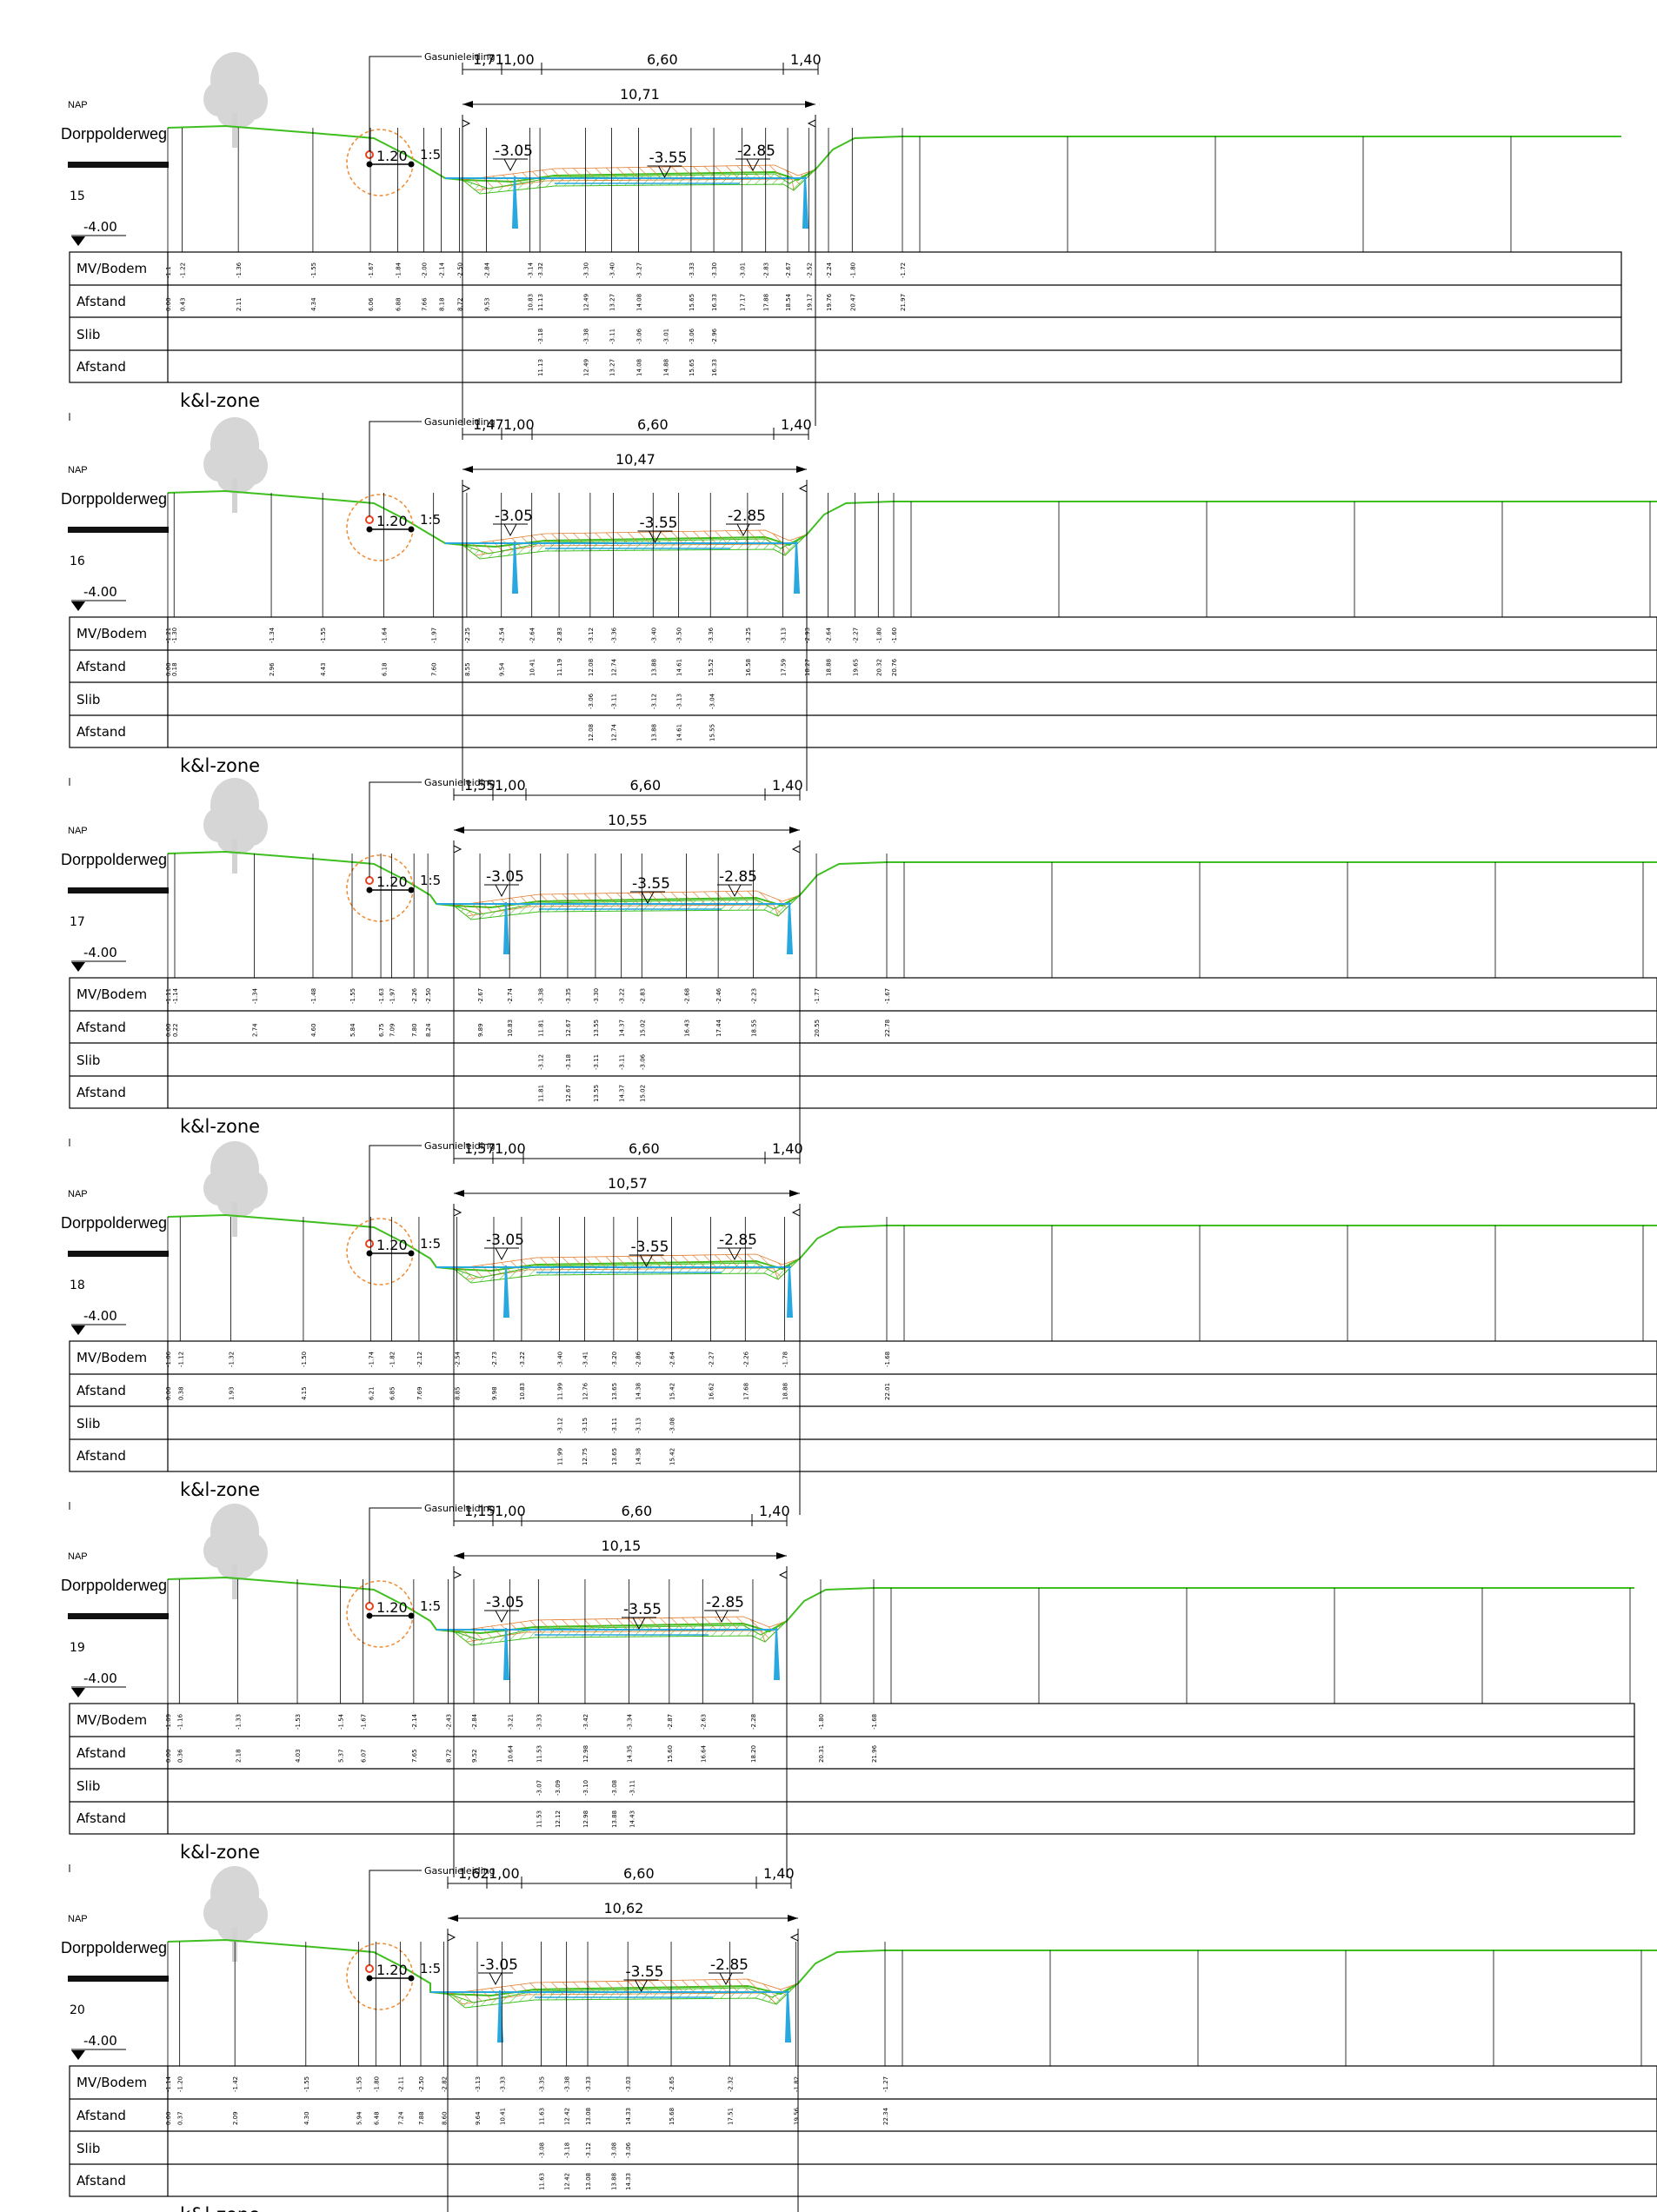 The image size is (1657, 2212). What do you see at coordinates (425, 304) in the screenshot?
I see `dist-value: 7.66` at bounding box center [425, 304].